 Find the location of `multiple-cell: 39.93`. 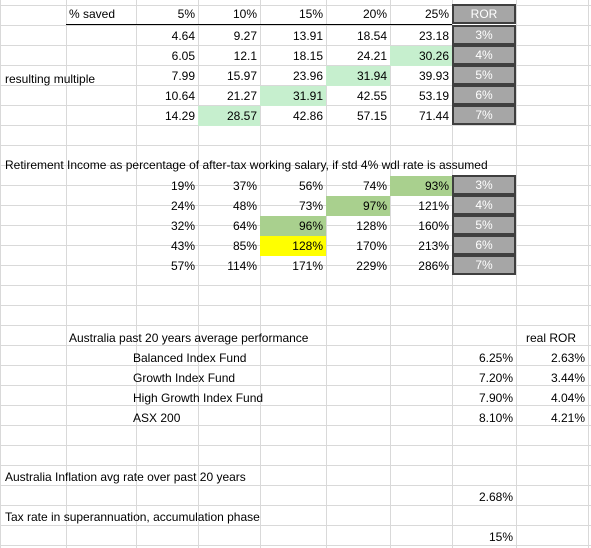

multiple-cell: 39.93 is located at coordinates (433, 76).